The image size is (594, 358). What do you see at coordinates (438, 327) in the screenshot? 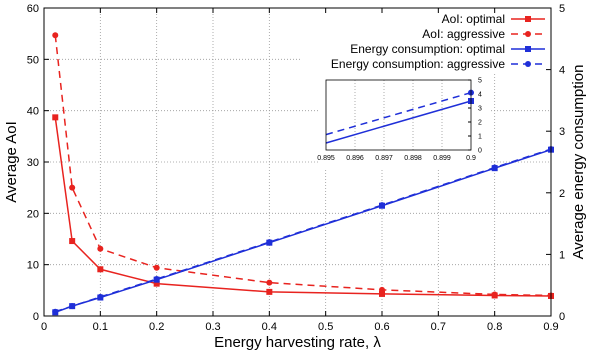
I see `x-tick-label: 0.7` at bounding box center [438, 327].